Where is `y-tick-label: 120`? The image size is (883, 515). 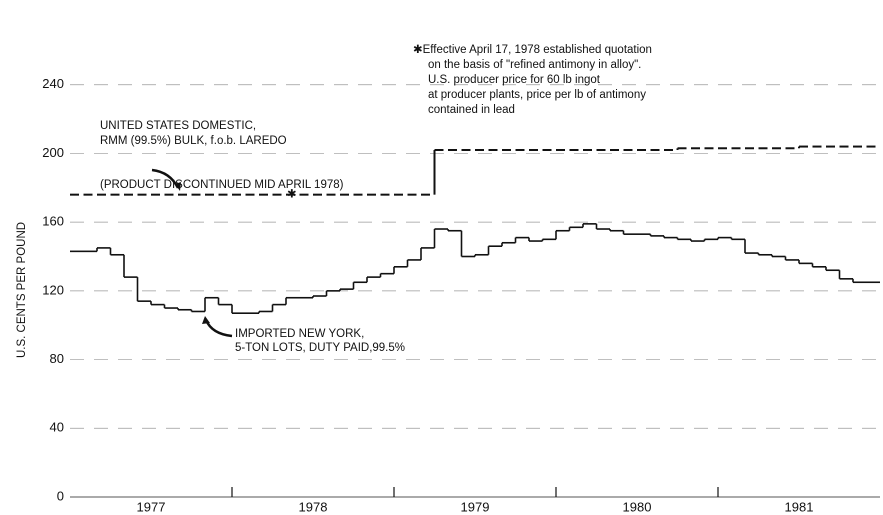
y-tick-label: 120 is located at coordinates (53, 289).